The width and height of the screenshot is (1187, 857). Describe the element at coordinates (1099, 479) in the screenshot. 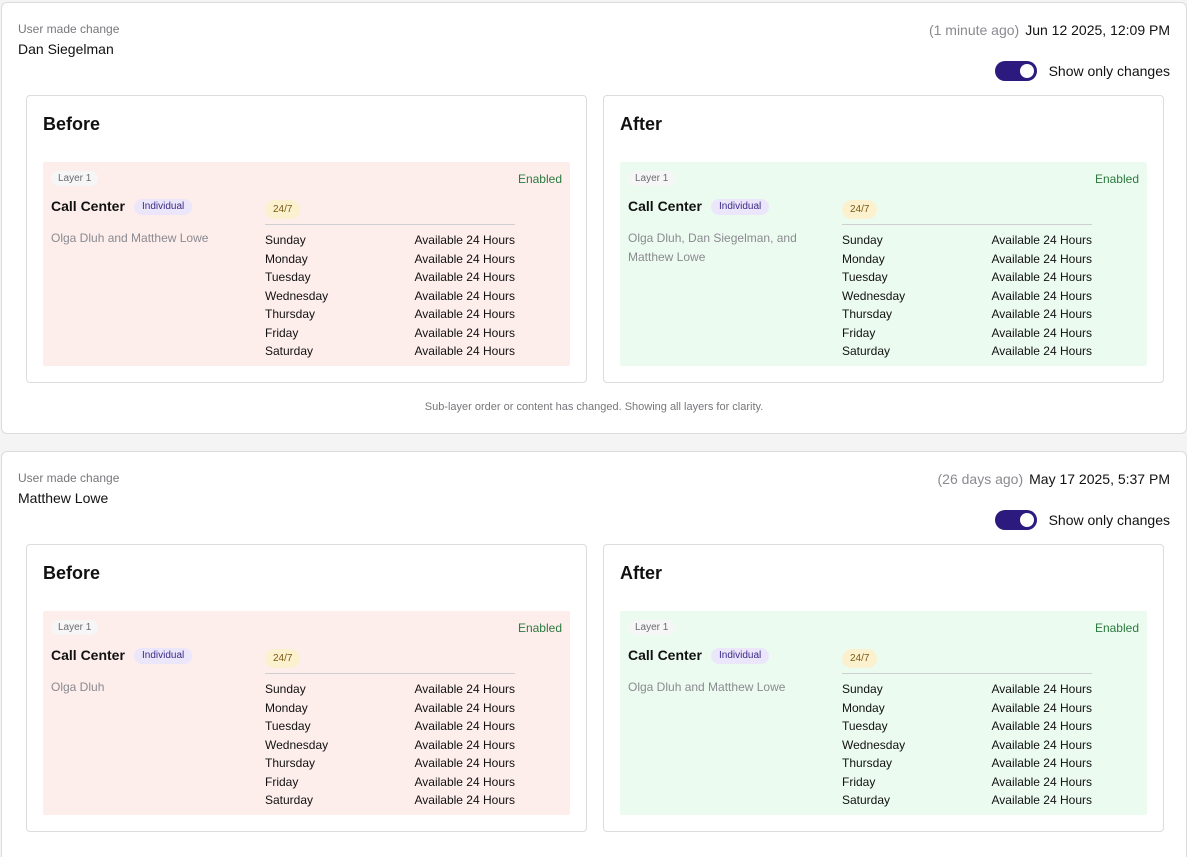

I see `timestamp: May 17 2025, 5:37 PM` at that location.